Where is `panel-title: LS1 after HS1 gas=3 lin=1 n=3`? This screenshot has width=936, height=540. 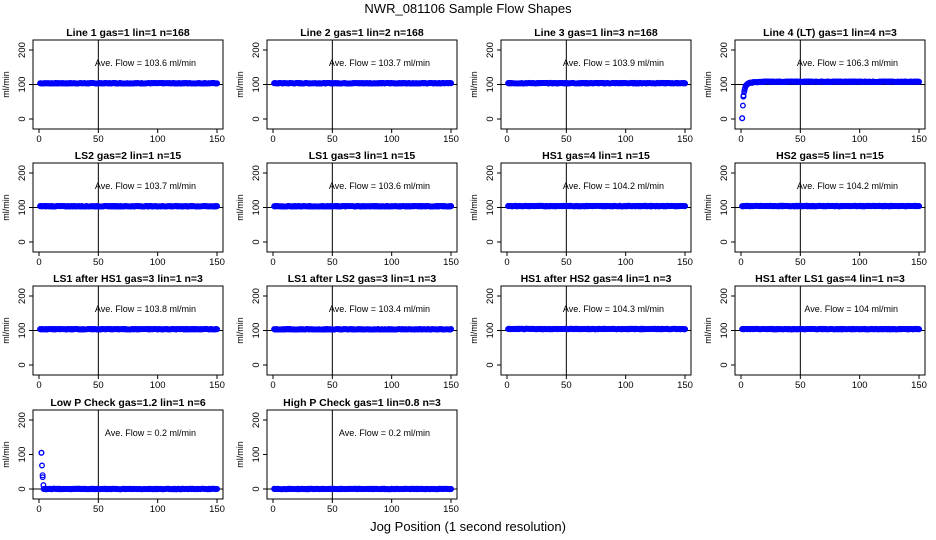
panel-title: LS1 after HS1 gas=3 lin=1 n=3 is located at coordinates (128, 279).